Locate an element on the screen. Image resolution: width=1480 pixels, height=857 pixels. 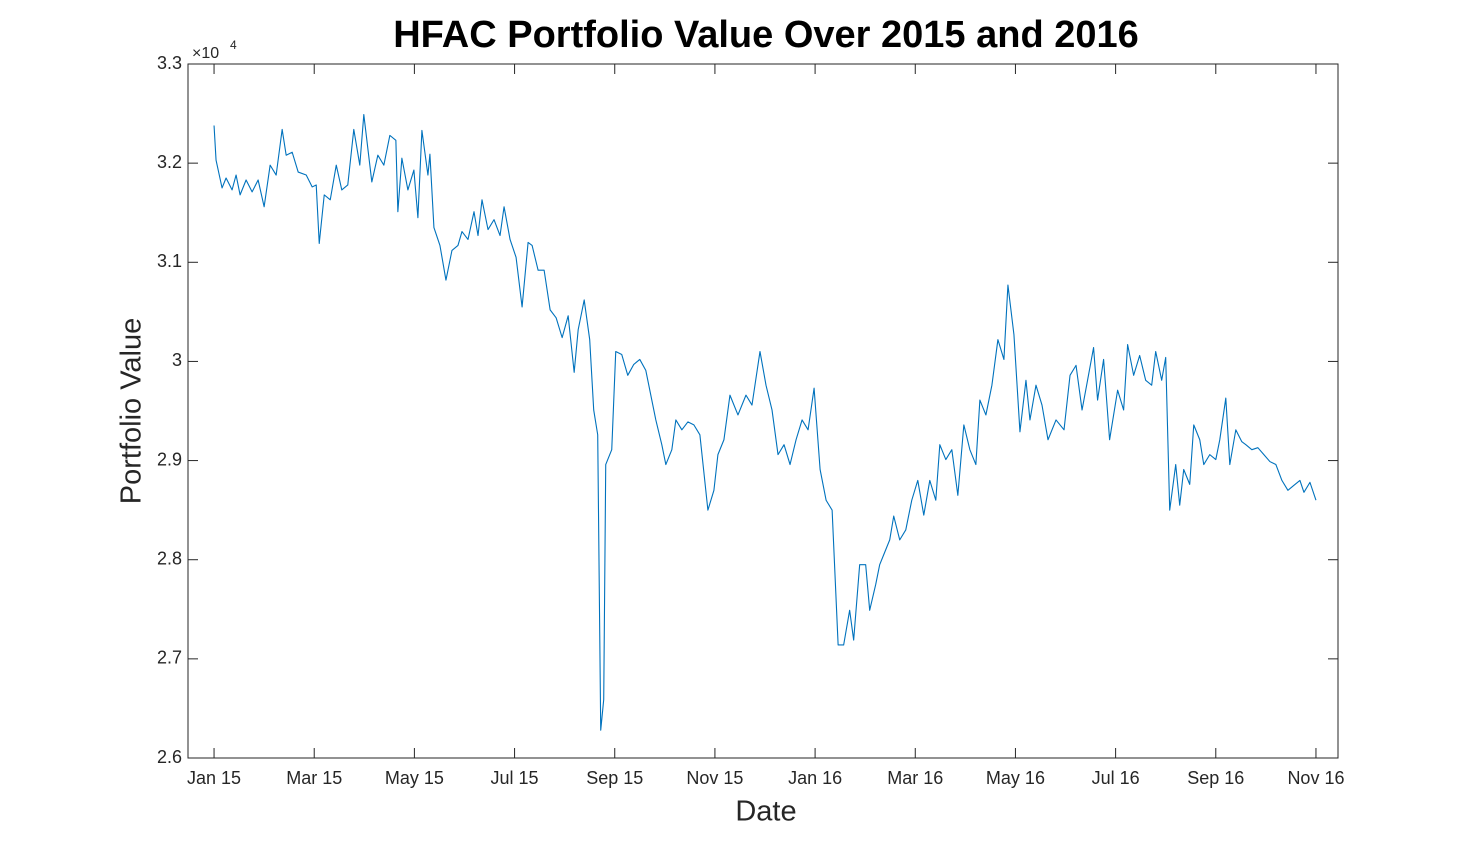
x-tick-label: Jan 15 is located at coordinates (214, 778).